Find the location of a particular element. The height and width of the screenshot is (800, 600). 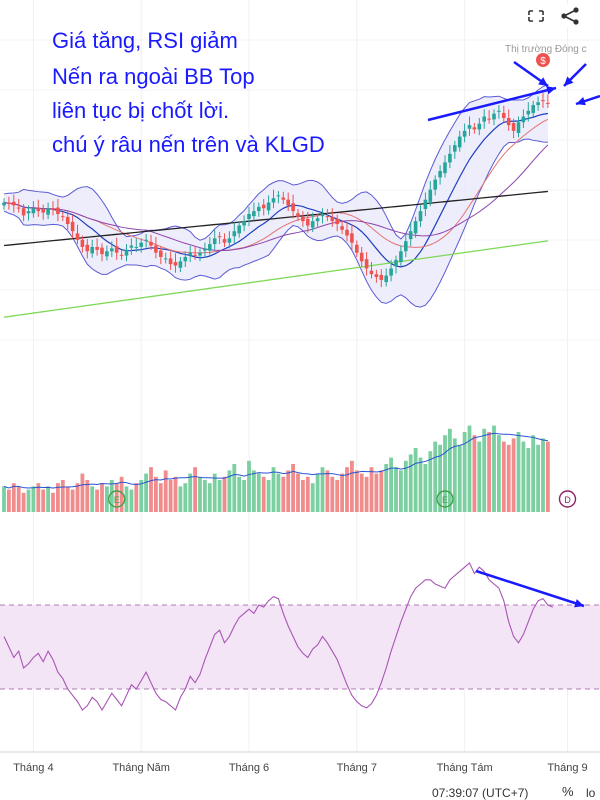

event-marker-label: $ is located at coordinates (543, 61).